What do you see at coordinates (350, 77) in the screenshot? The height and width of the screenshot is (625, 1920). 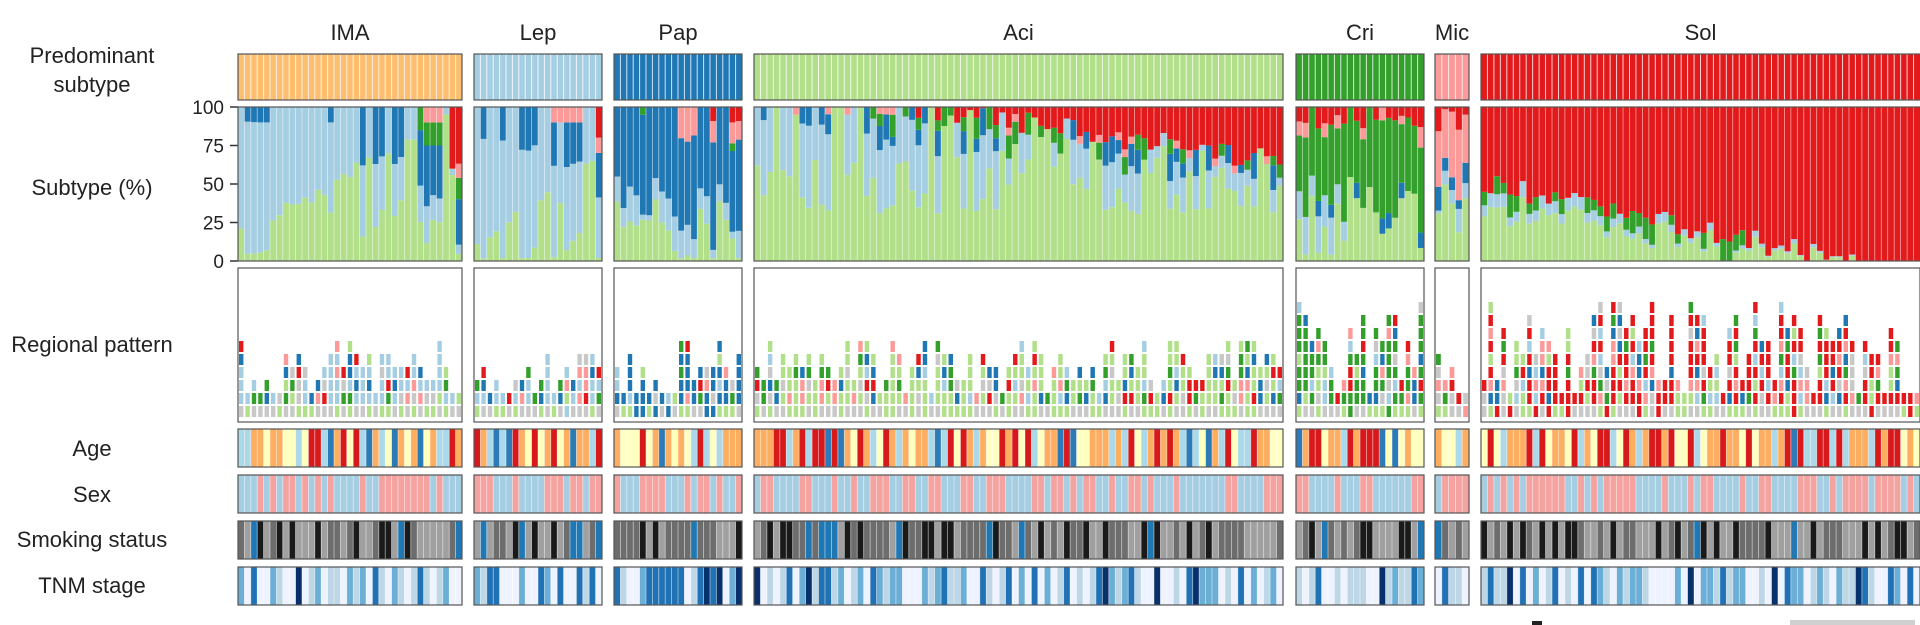 I see `frame-pre-ima` at bounding box center [350, 77].